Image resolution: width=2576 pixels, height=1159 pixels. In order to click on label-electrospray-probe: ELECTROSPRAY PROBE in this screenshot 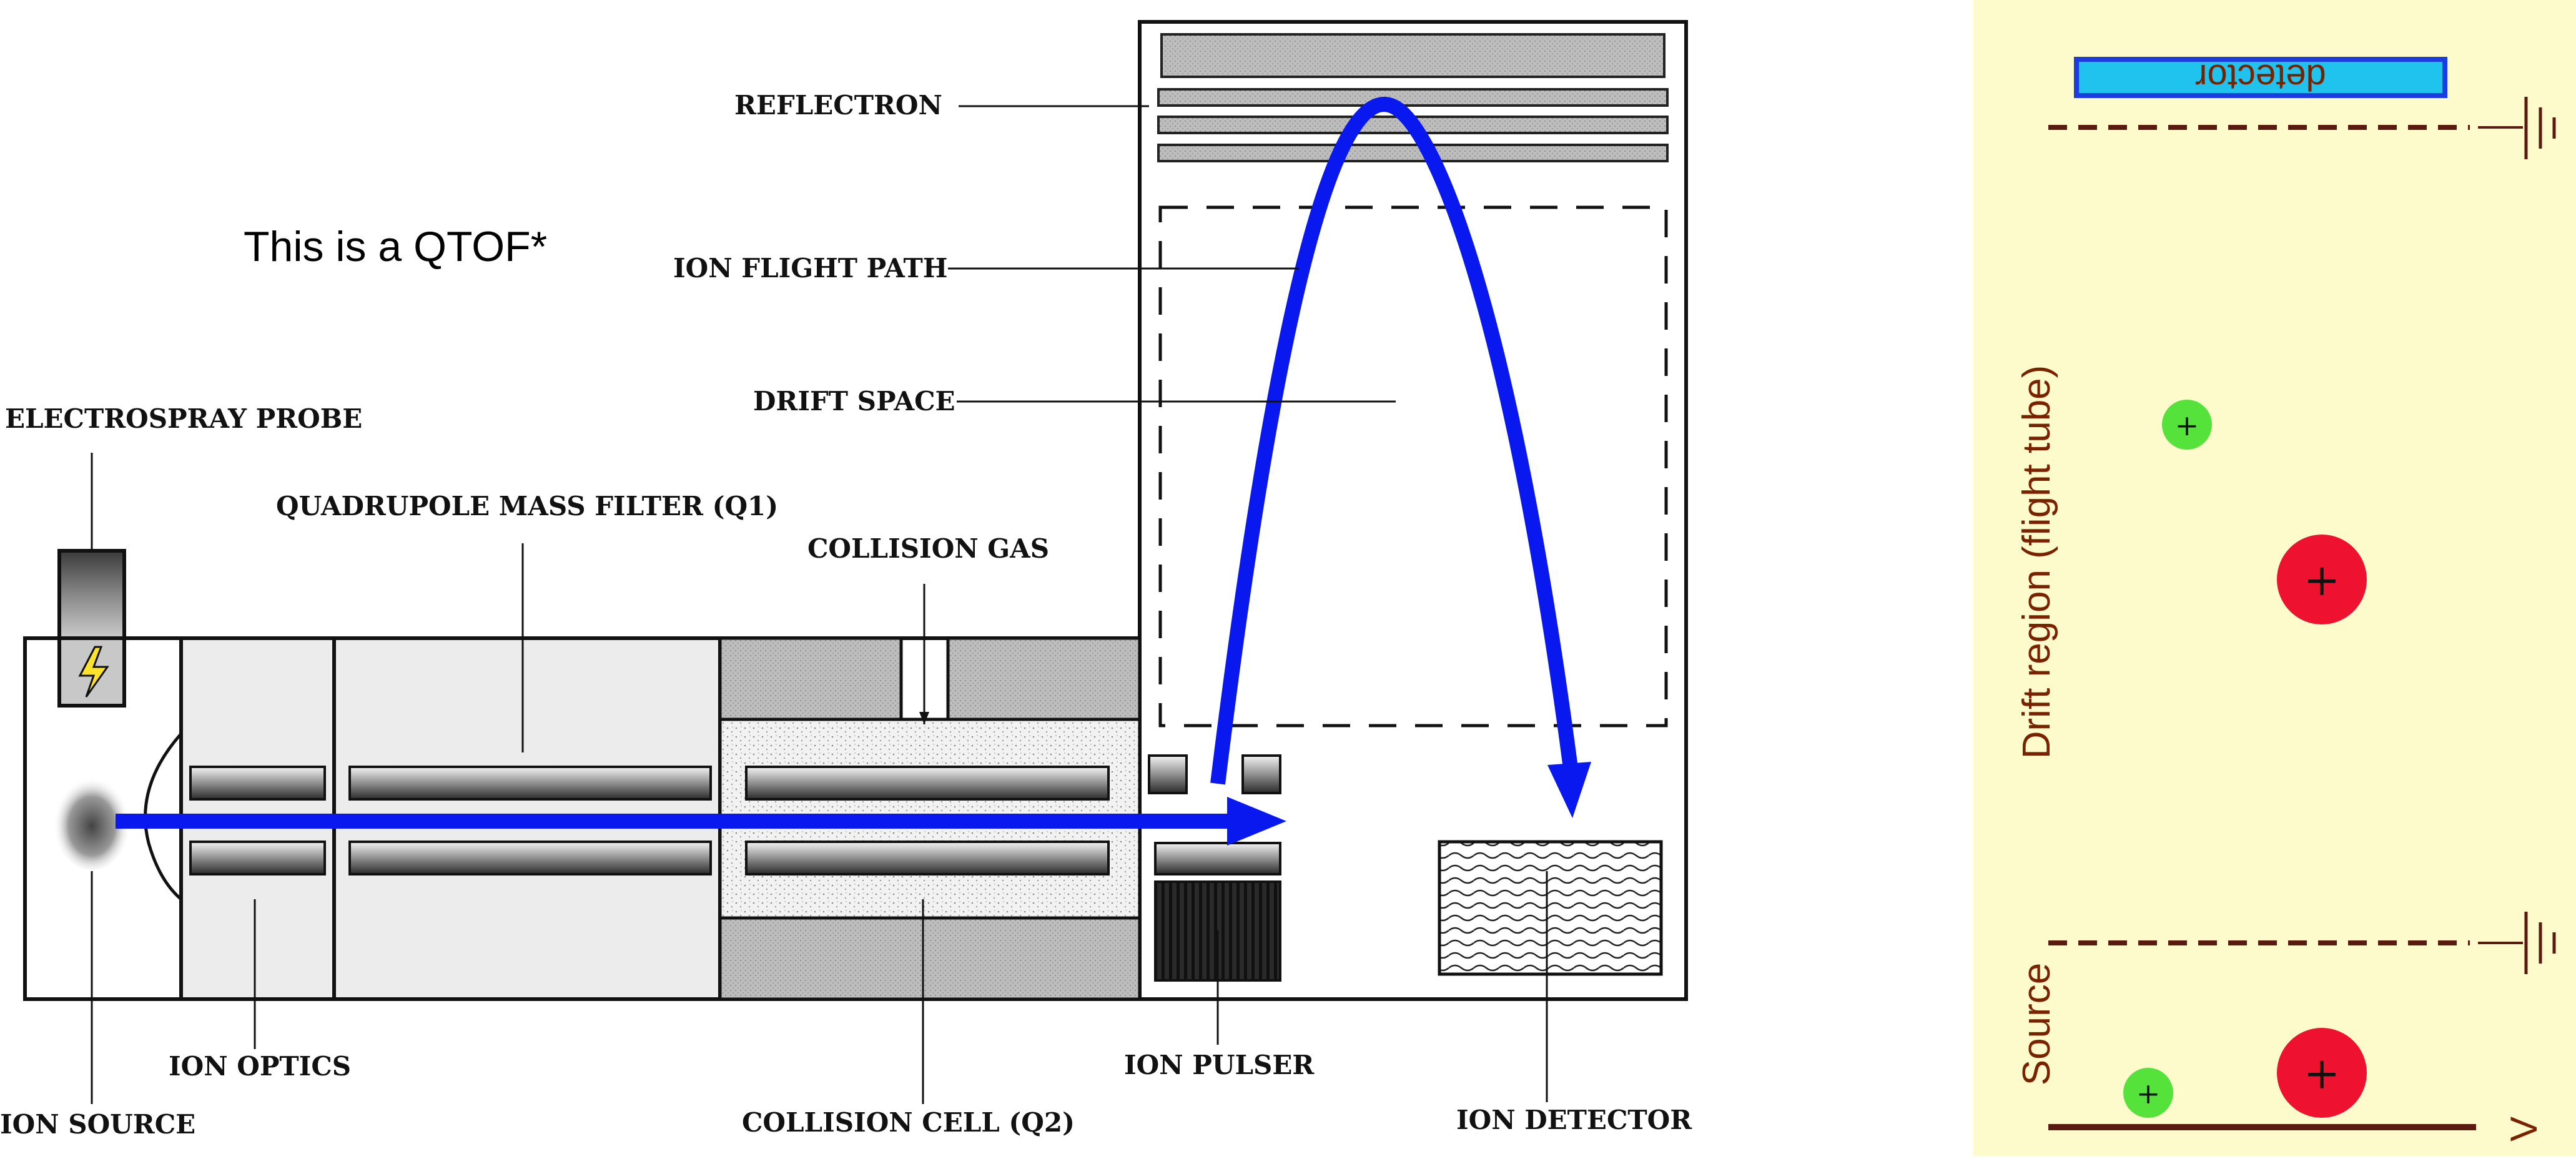, I will do `click(184, 418)`.